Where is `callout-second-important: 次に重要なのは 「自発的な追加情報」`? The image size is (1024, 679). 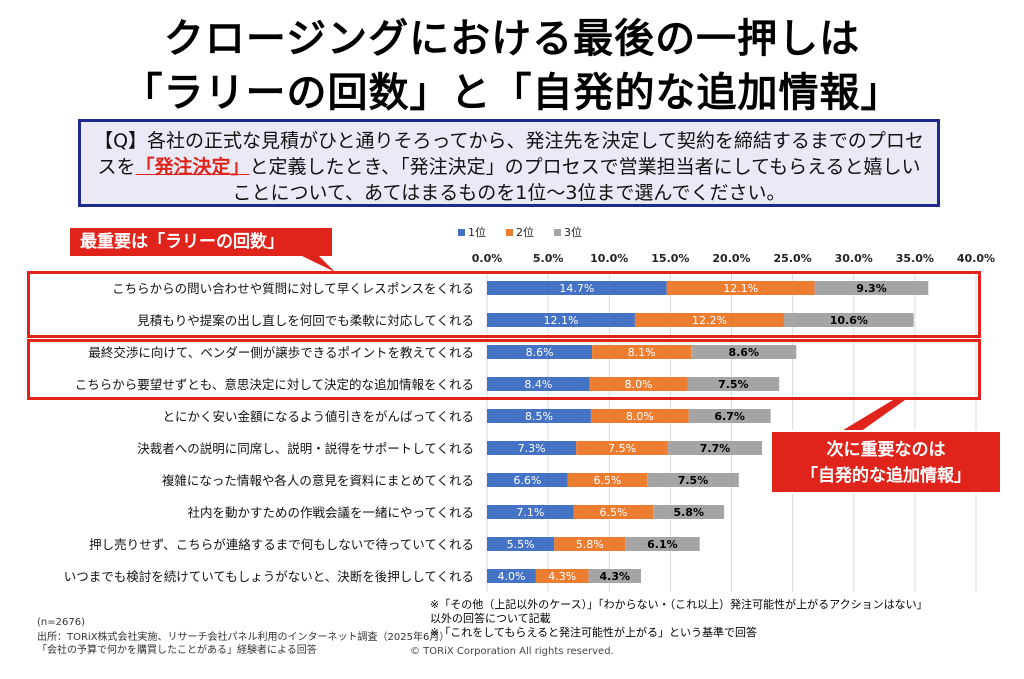 callout-second-important: 次に重要なのは 「自発的な追加情報」 is located at coordinates (886, 462).